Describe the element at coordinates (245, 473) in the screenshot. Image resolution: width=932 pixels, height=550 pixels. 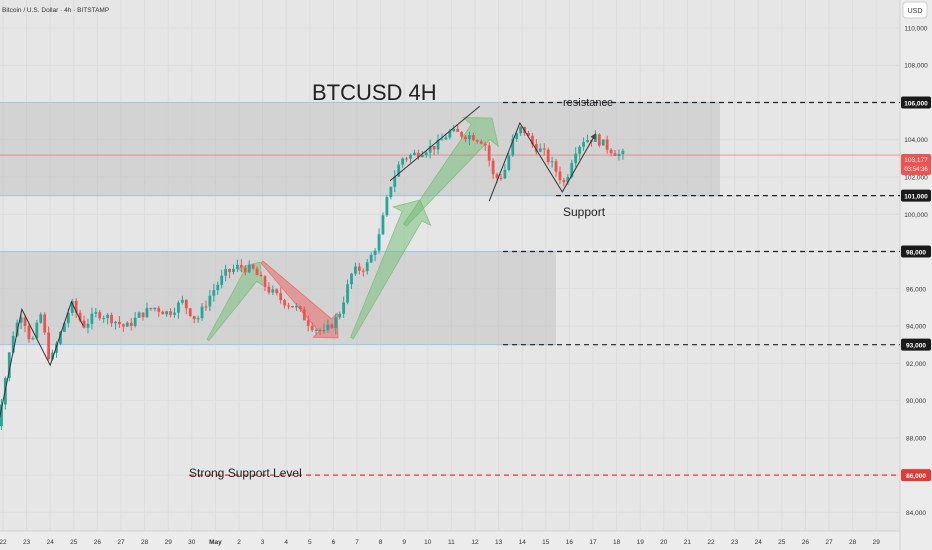
I see `strong-support-label: Strong Support Level` at that location.